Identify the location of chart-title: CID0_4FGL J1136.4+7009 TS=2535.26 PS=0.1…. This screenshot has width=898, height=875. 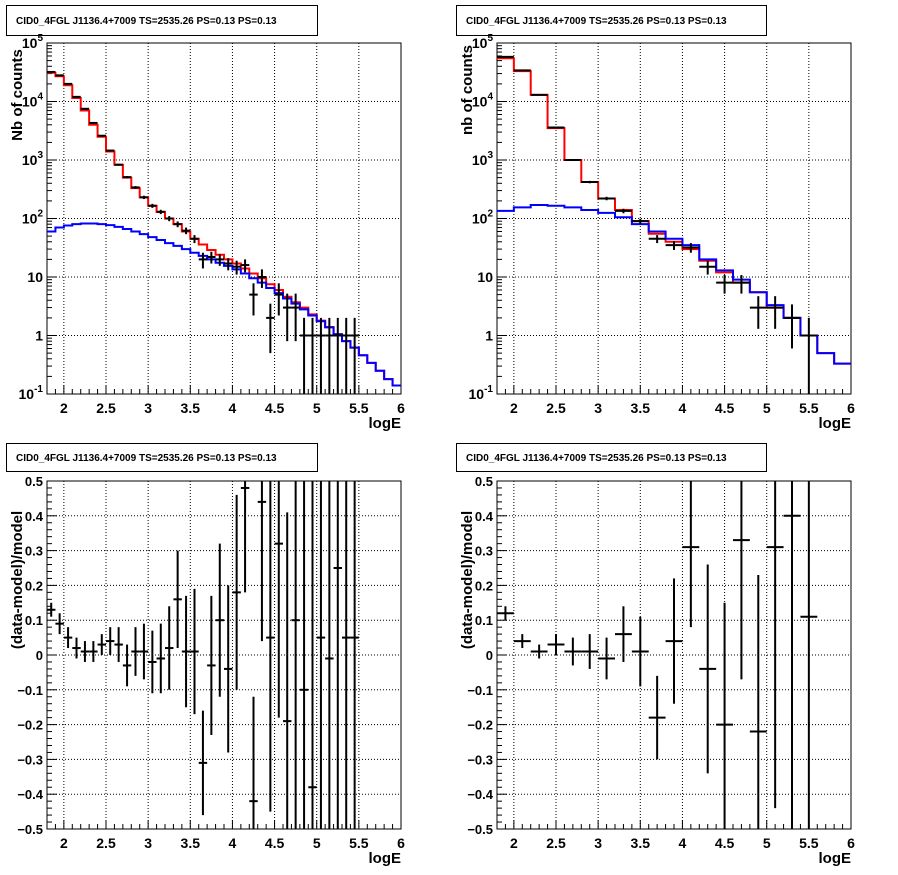
(596, 458).